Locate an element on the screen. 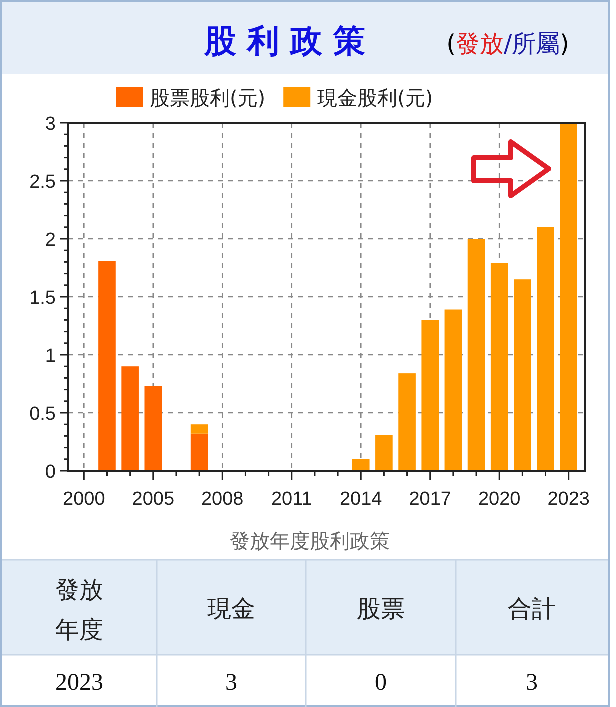  y-tick-label: 0 is located at coordinates (50, 472).